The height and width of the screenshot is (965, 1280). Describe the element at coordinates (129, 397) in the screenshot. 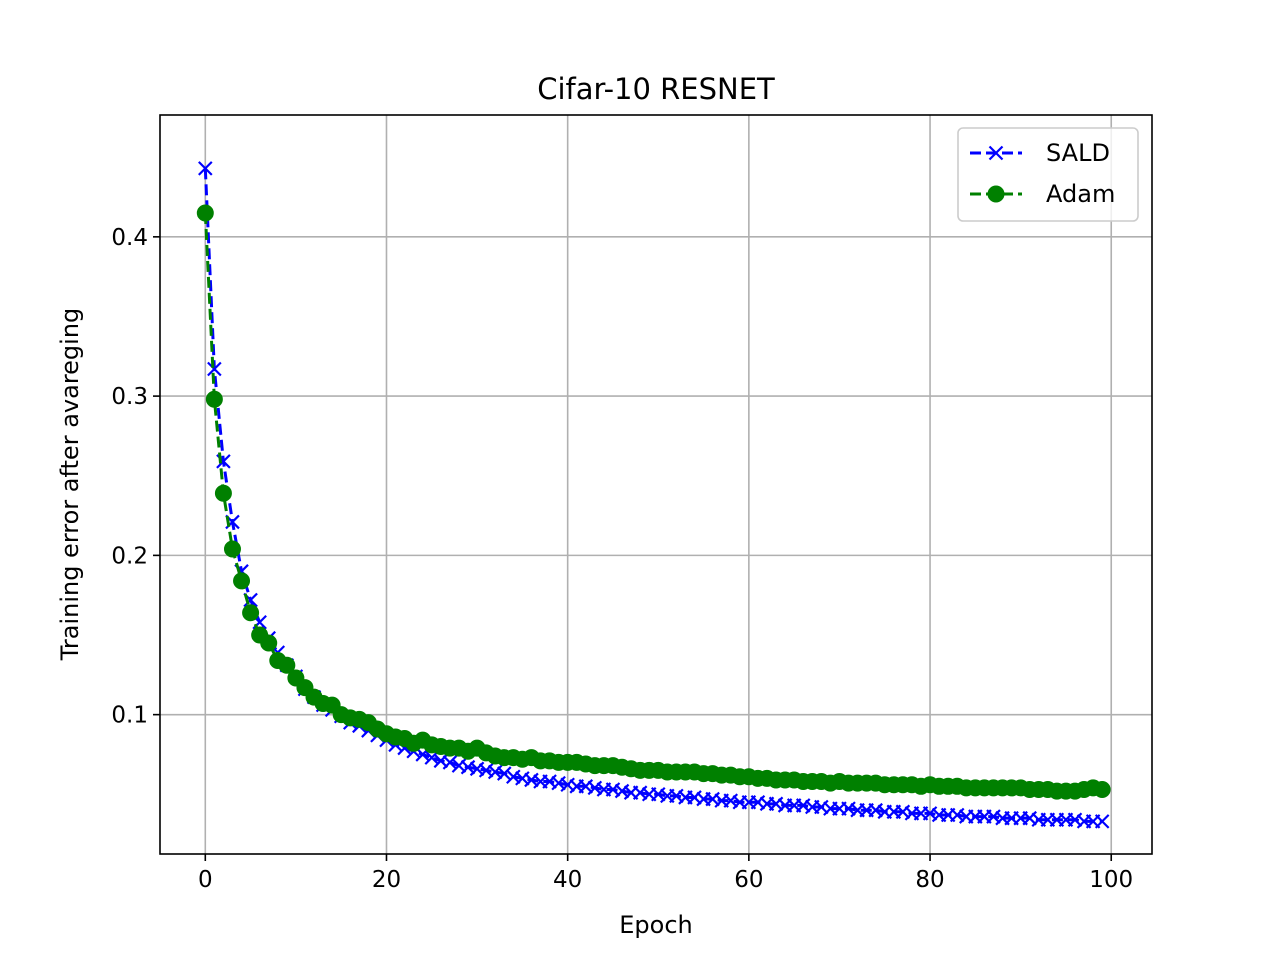

I see `y-tick-label: 0.3` at that location.